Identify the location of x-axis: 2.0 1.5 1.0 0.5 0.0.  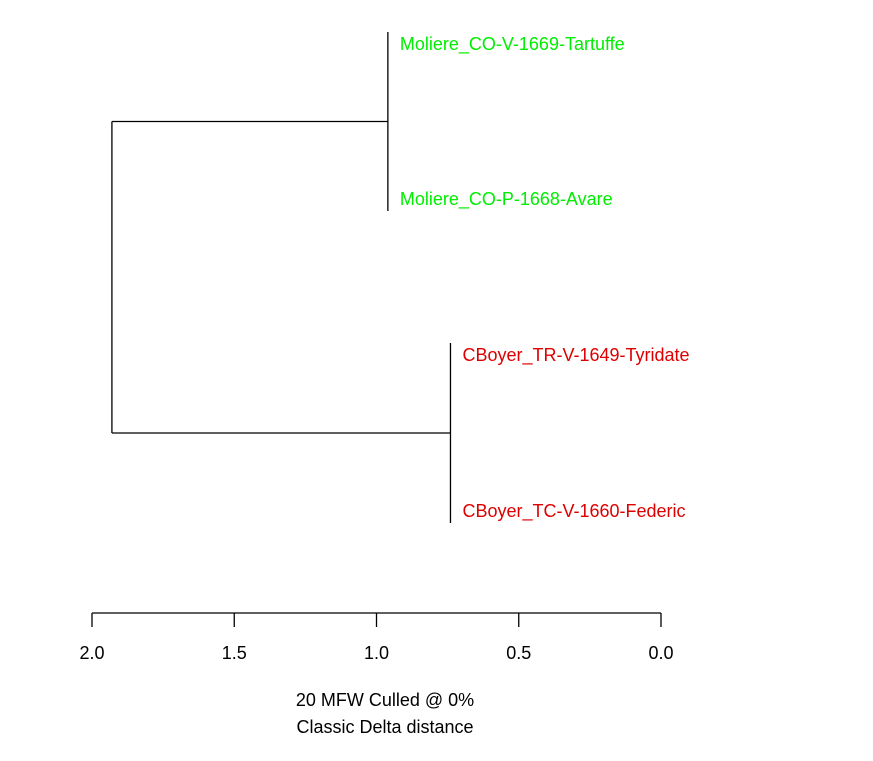
(376, 637).